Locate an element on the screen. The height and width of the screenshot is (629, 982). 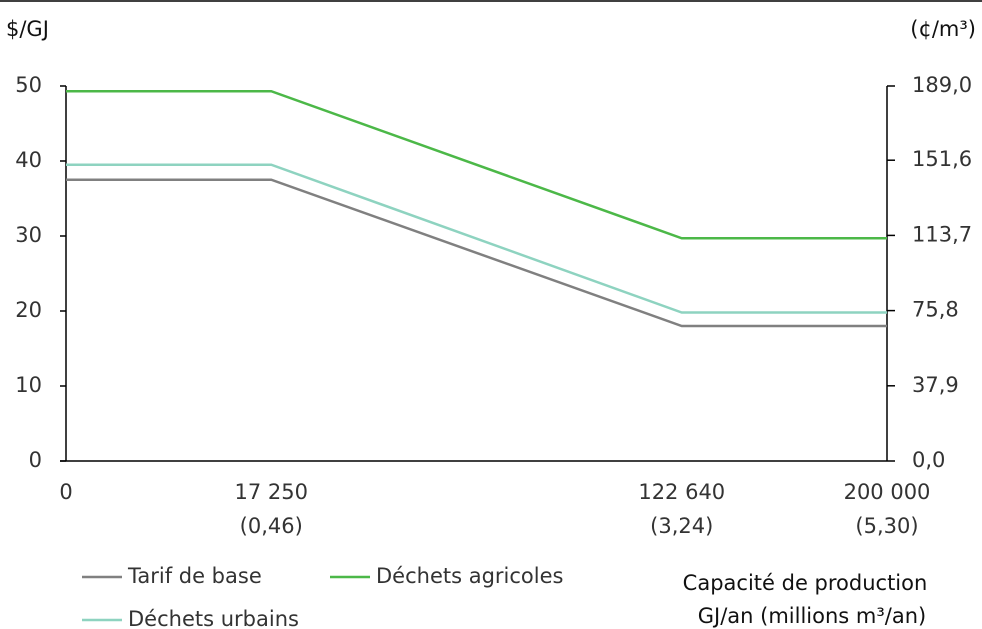
y2-tick-label: 75,8 is located at coordinates (935, 310).